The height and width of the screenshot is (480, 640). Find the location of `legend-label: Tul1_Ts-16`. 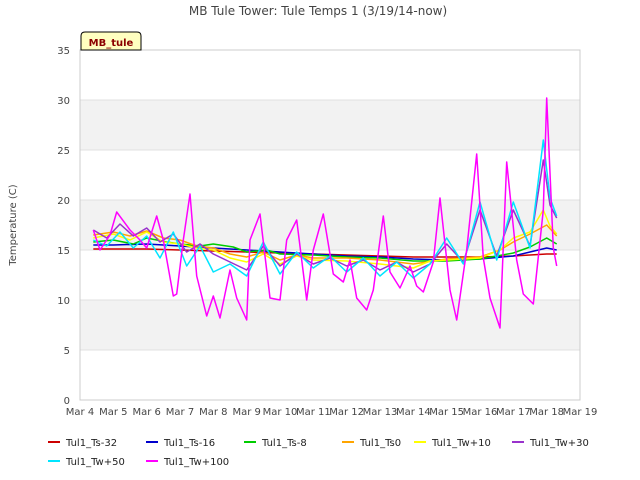

legend-label: Tul1_Ts-16 is located at coordinates (189, 443).